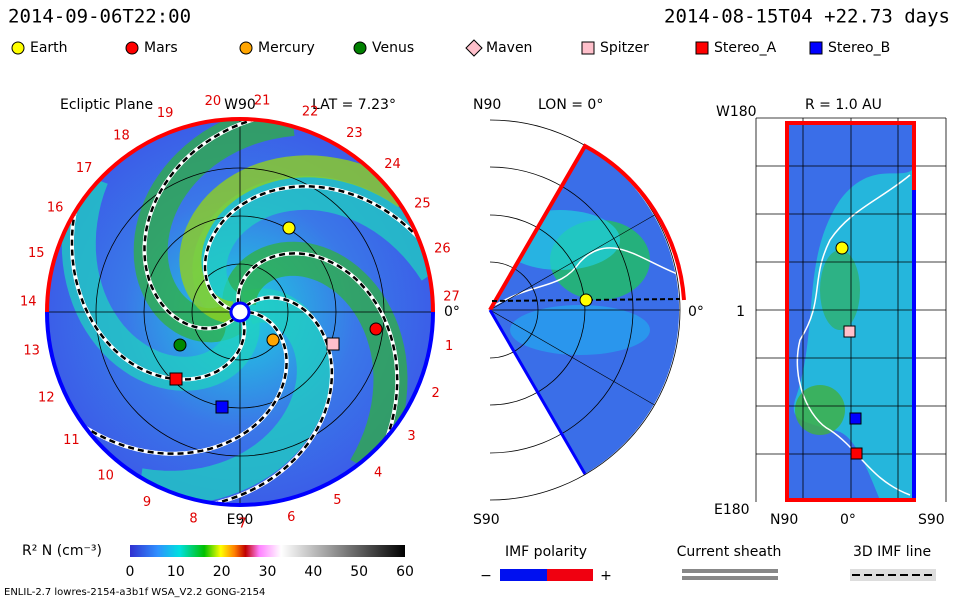 Image resolution: width=960 pixels, height=600 pixels. What do you see at coordinates (736, 112) in the screenshot?
I see `w180: W180` at bounding box center [736, 112].